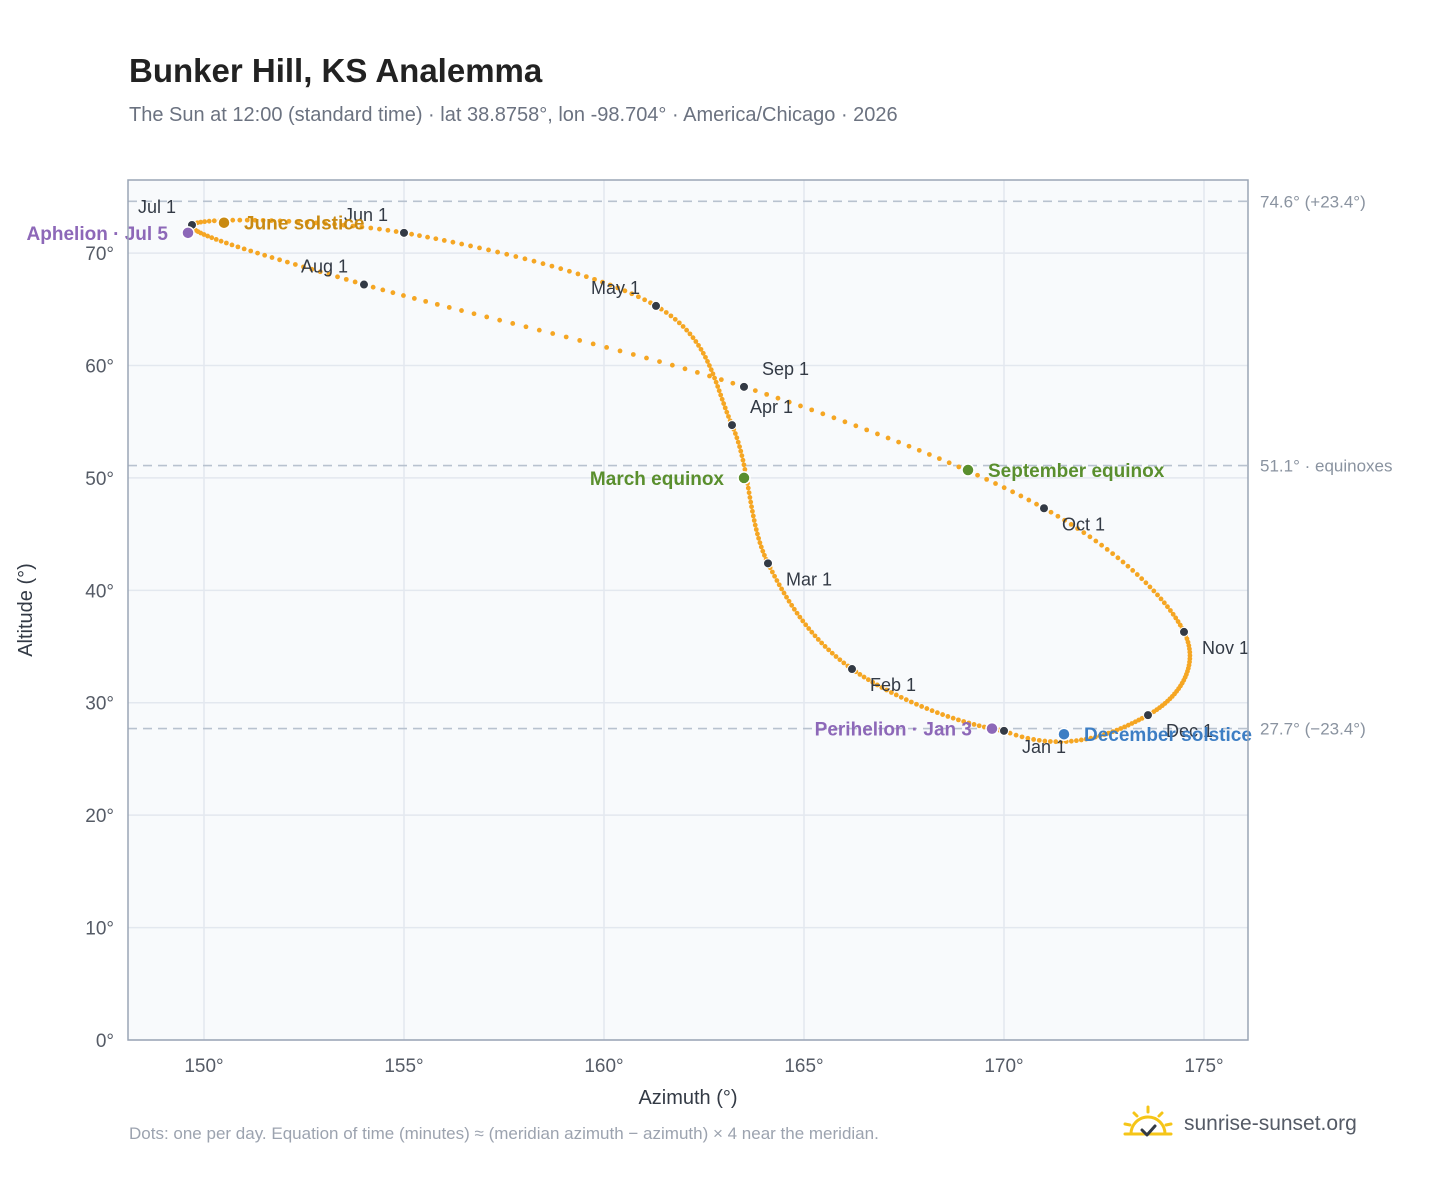 Image resolution: width=1448 pixels, height=1188 pixels. I want to click on x-tick-label: 155°, so click(403, 1066).